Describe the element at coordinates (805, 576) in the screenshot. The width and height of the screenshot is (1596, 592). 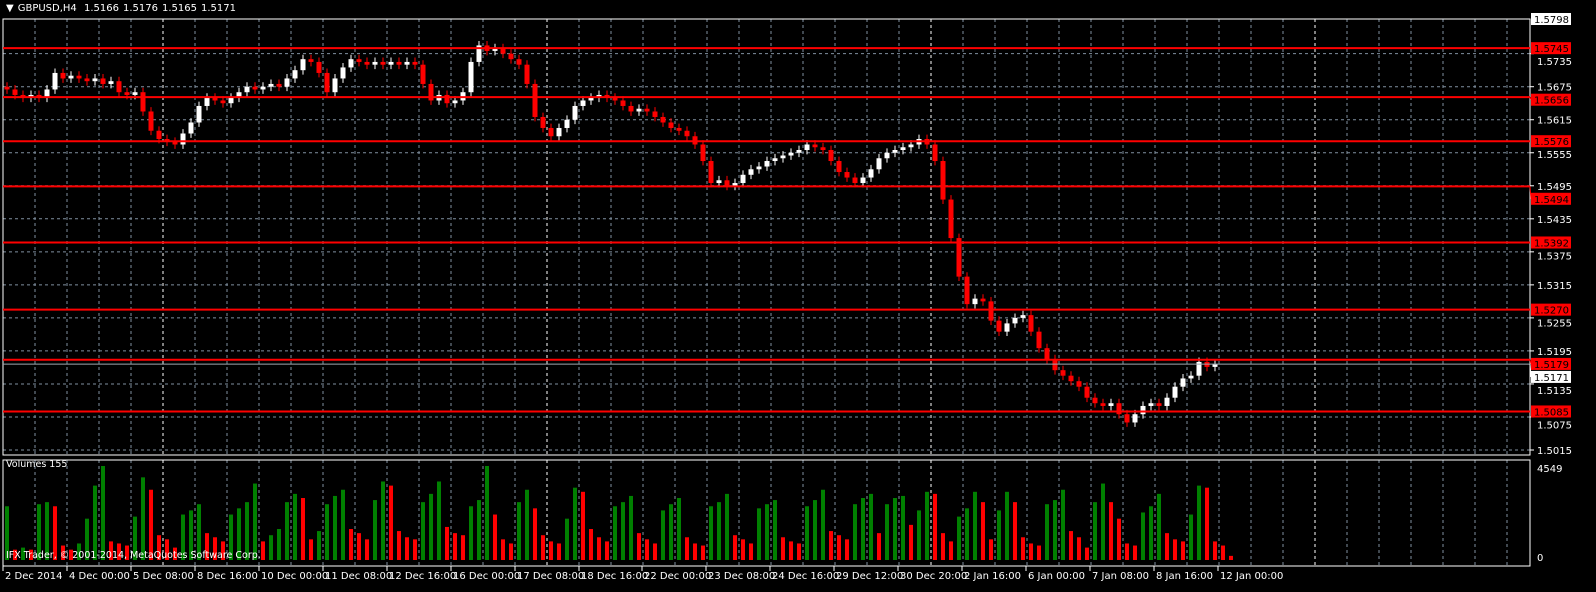
I see `x-tick-label: 24 Dec 16:00` at that location.